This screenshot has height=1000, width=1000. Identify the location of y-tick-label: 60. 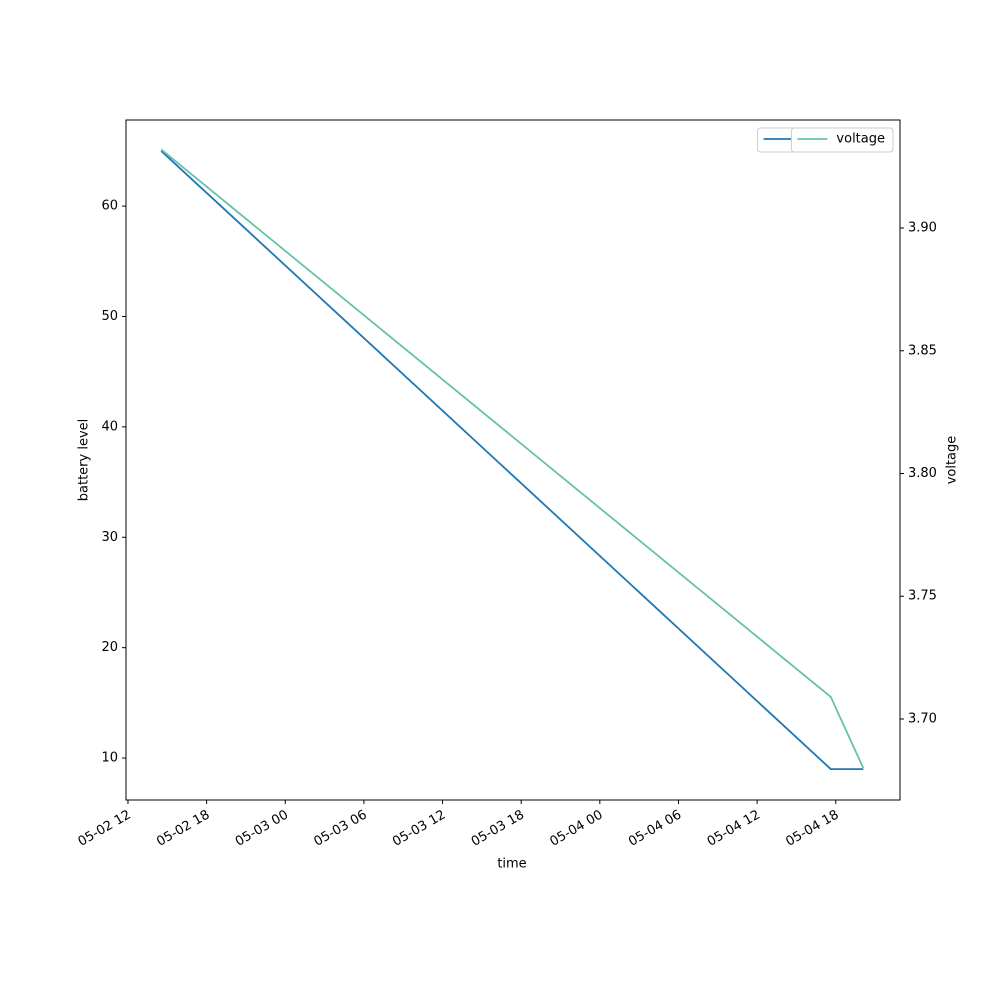
(109, 206).